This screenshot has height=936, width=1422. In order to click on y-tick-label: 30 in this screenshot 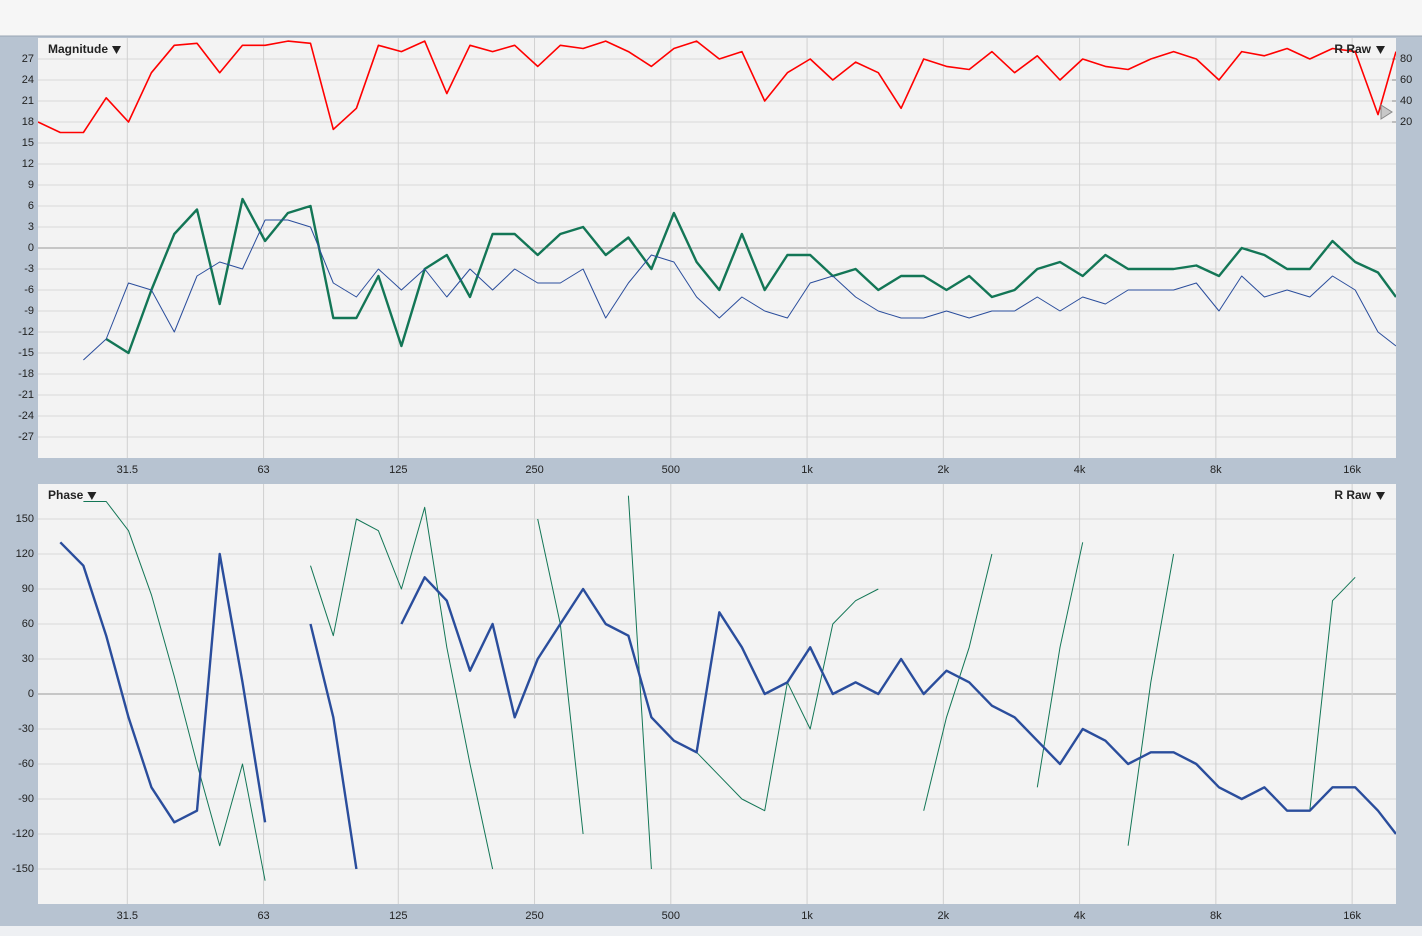, I will do `click(28, 659)`.